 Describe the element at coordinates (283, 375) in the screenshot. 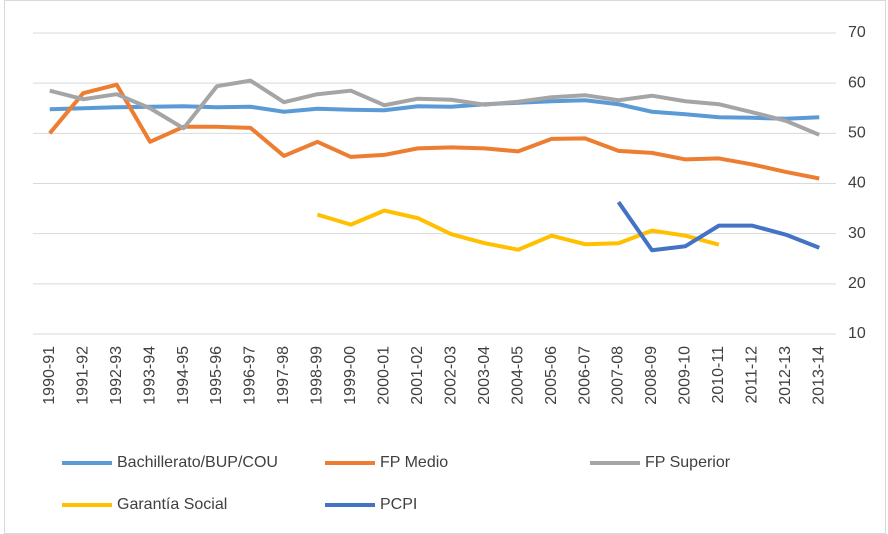

I see `x-tick-label: 1997-98` at that location.